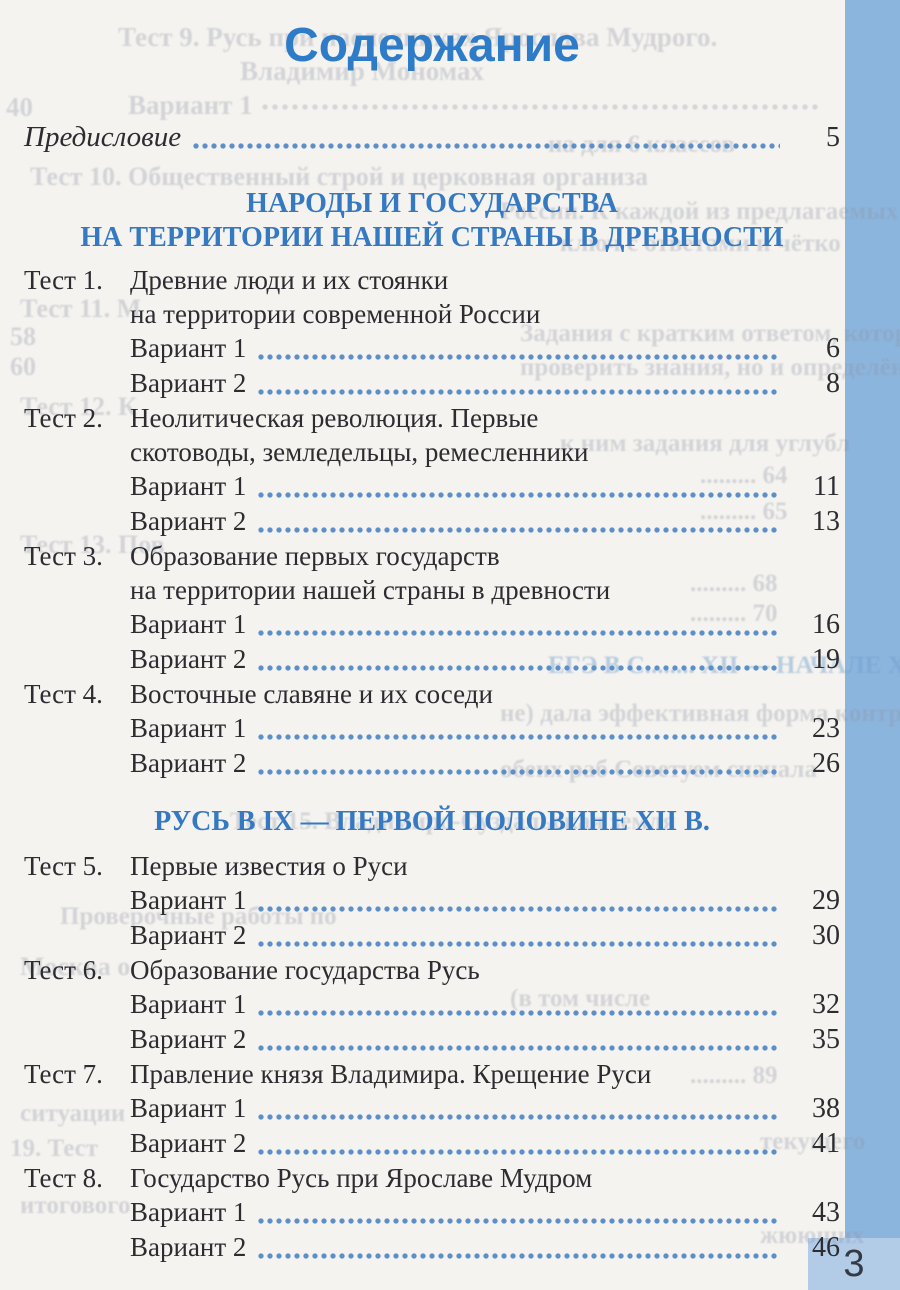  What do you see at coordinates (63, 1074) in the screenshot?
I see `entry-label: Тест 7.` at bounding box center [63, 1074].